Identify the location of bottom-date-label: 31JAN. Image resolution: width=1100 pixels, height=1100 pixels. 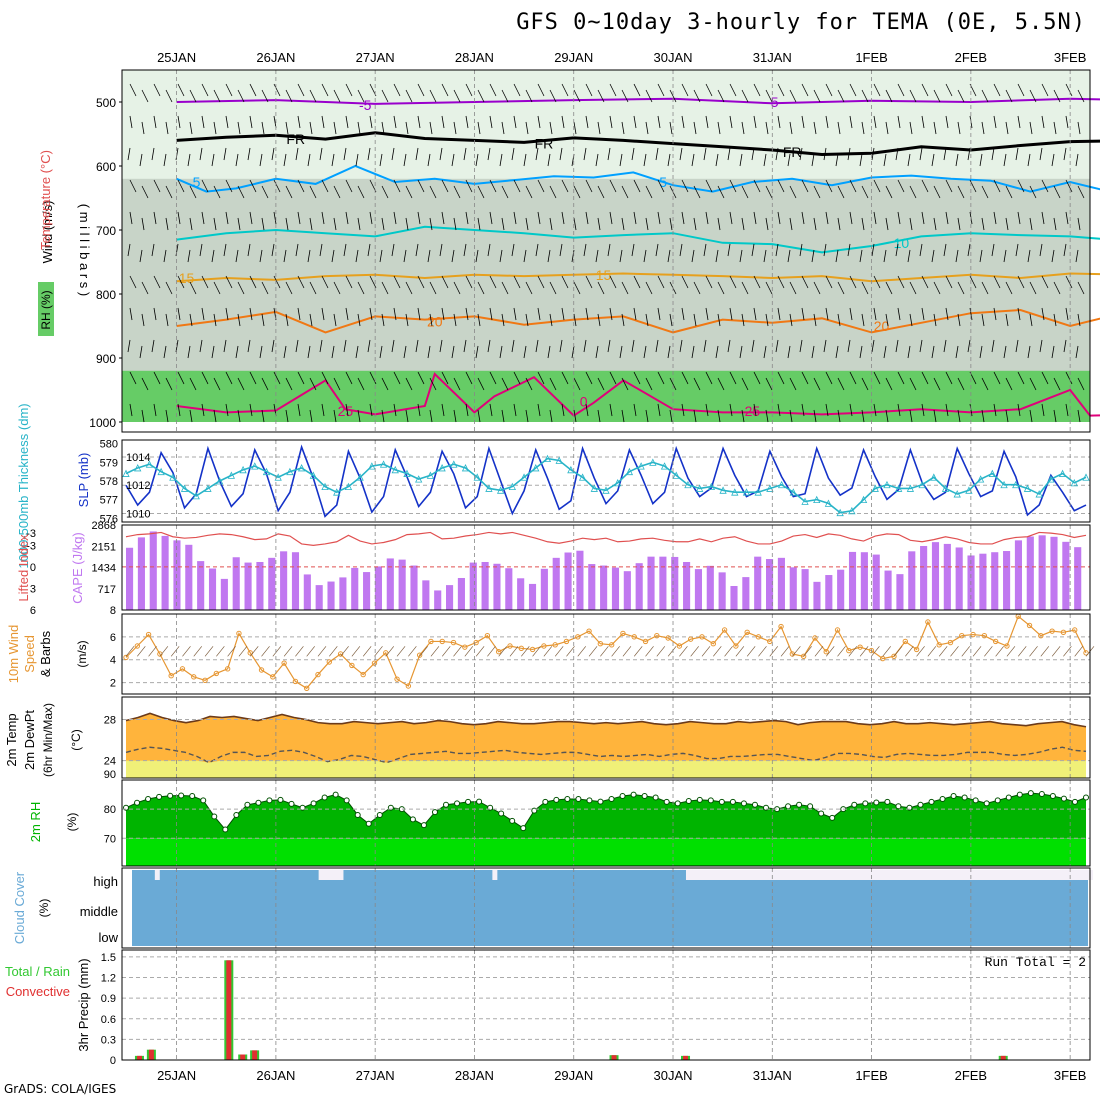
(772, 1075).